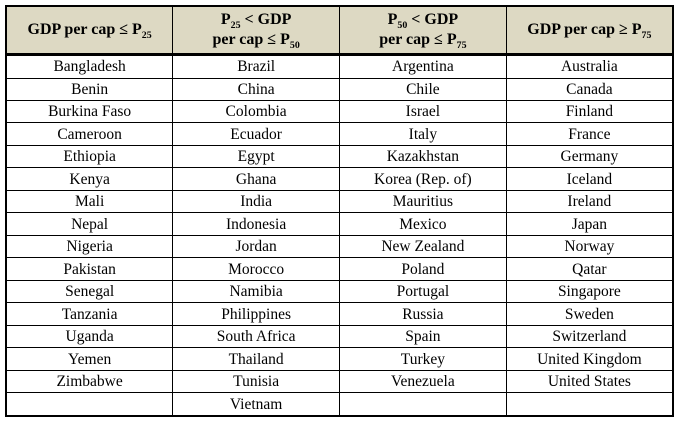 Image resolution: width=680 pixels, height=421 pixels. I want to click on country-cell: Turkey, so click(423, 359).